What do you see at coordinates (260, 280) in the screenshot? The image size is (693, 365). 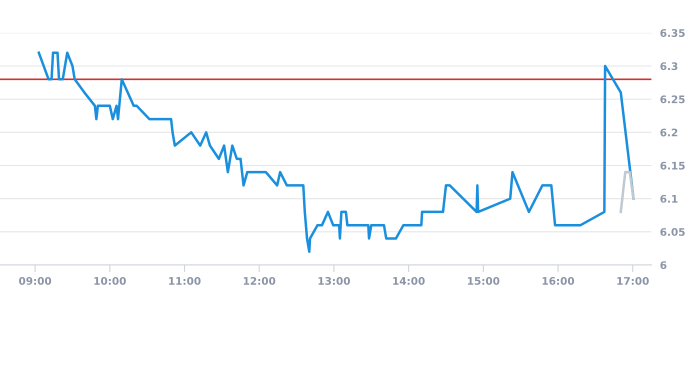 I see `x-tick-label: 12:00` at bounding box center [260, 280].